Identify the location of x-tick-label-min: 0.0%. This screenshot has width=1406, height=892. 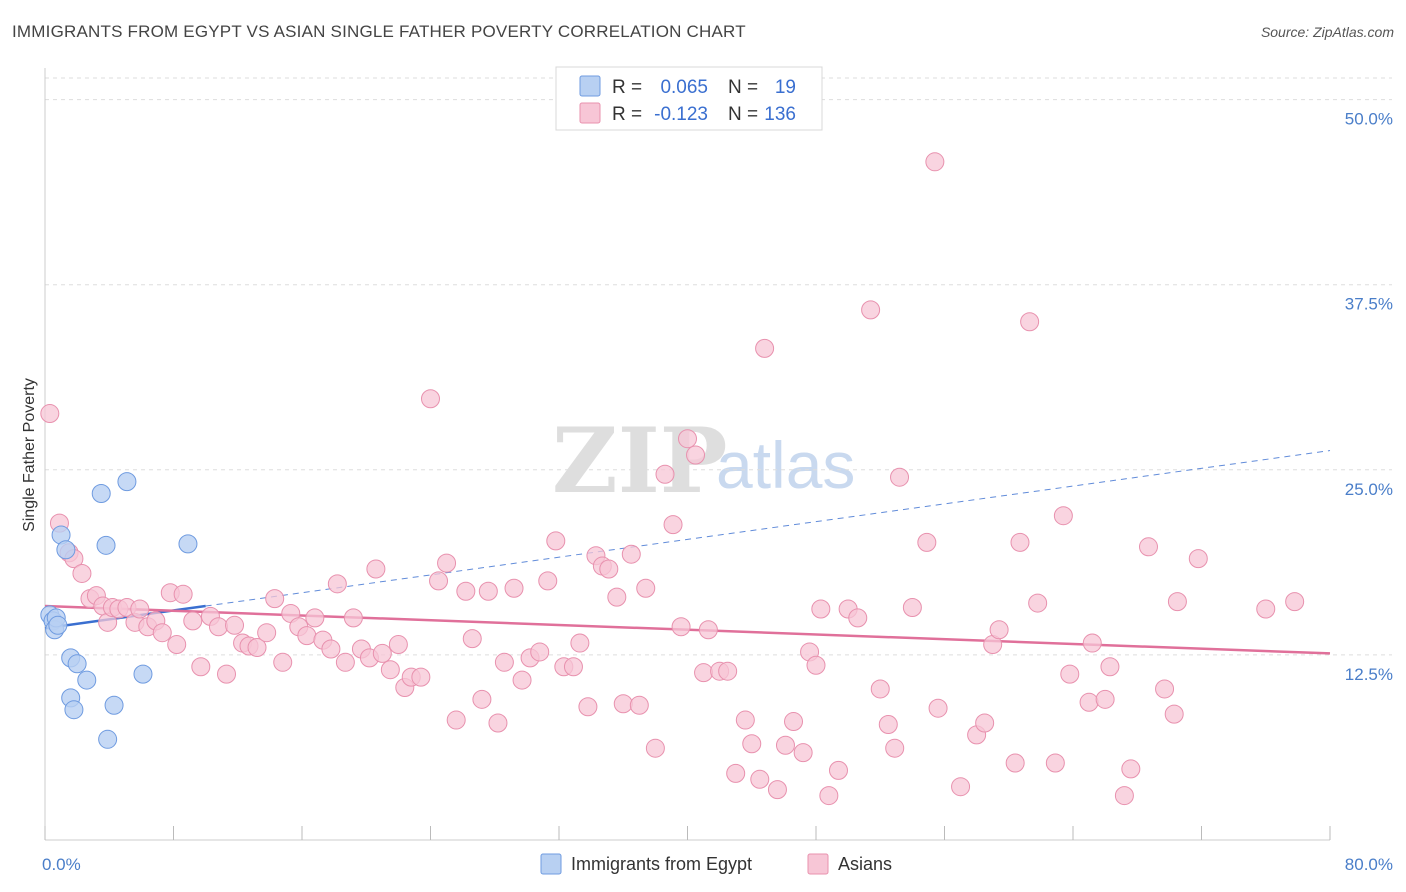
(61, 864).